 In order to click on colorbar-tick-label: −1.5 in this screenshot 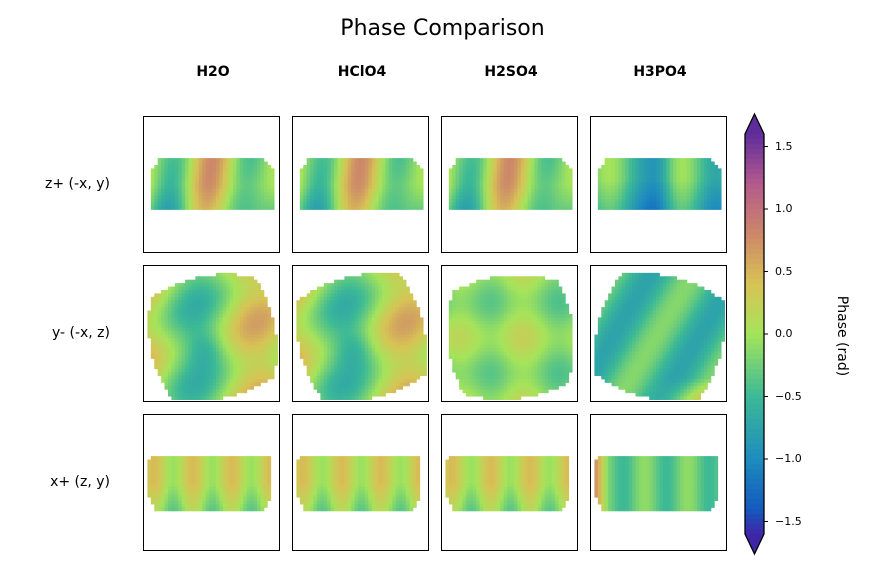, I will do `click(788, 521)`.